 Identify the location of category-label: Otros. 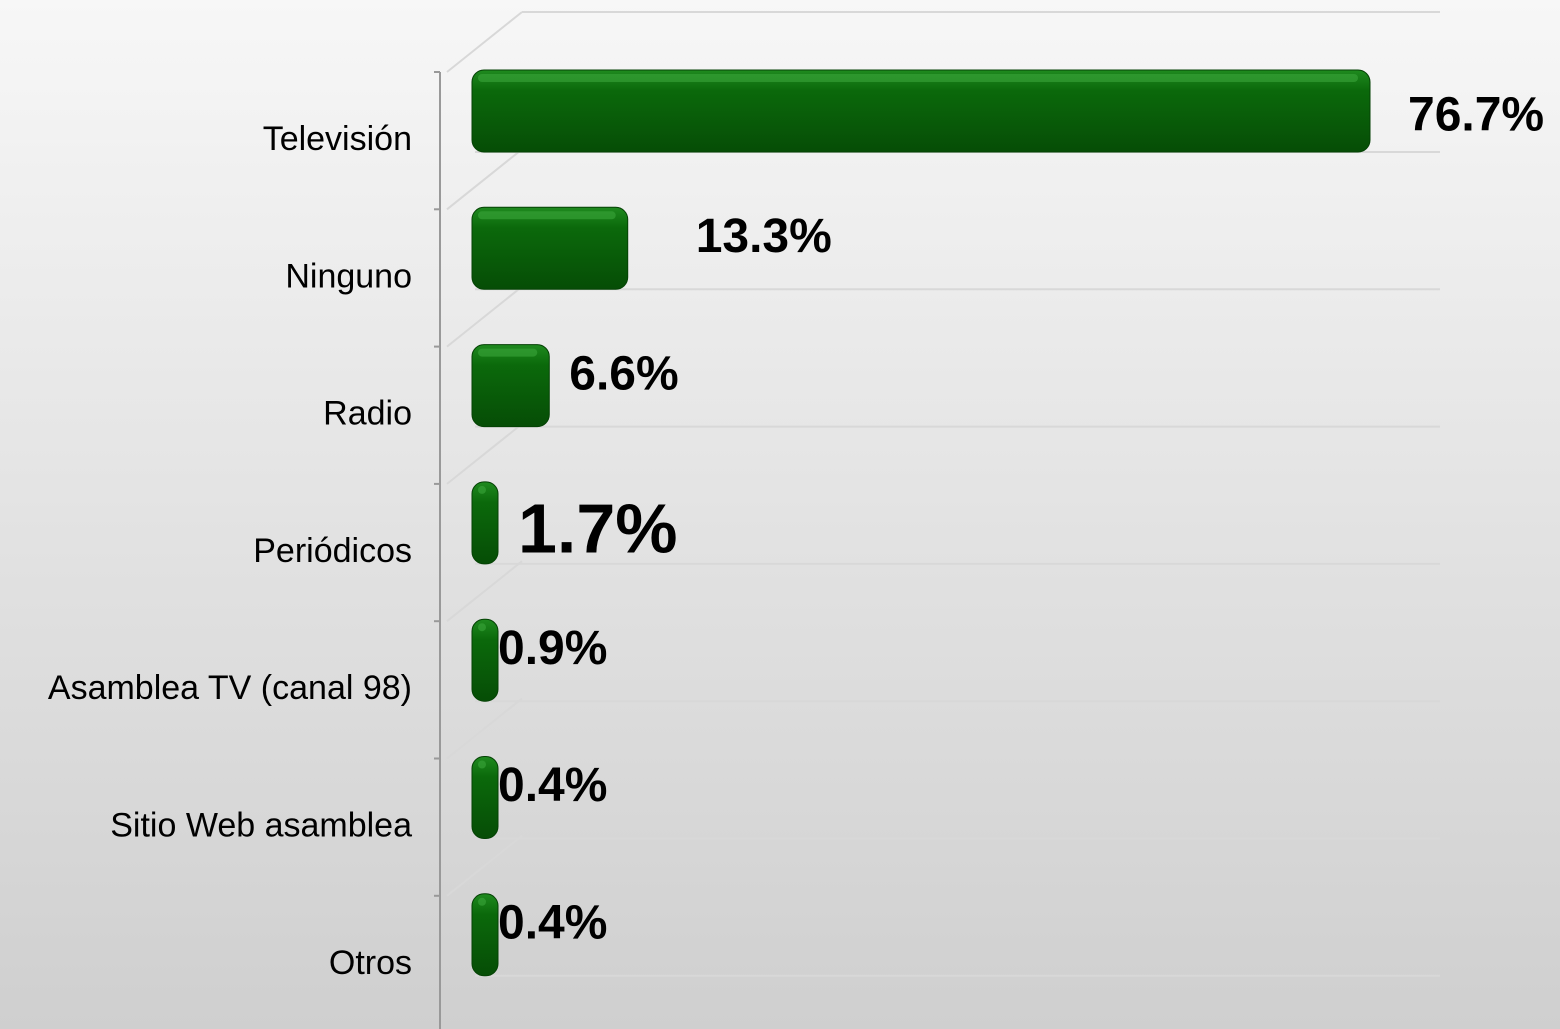
(370, 963).